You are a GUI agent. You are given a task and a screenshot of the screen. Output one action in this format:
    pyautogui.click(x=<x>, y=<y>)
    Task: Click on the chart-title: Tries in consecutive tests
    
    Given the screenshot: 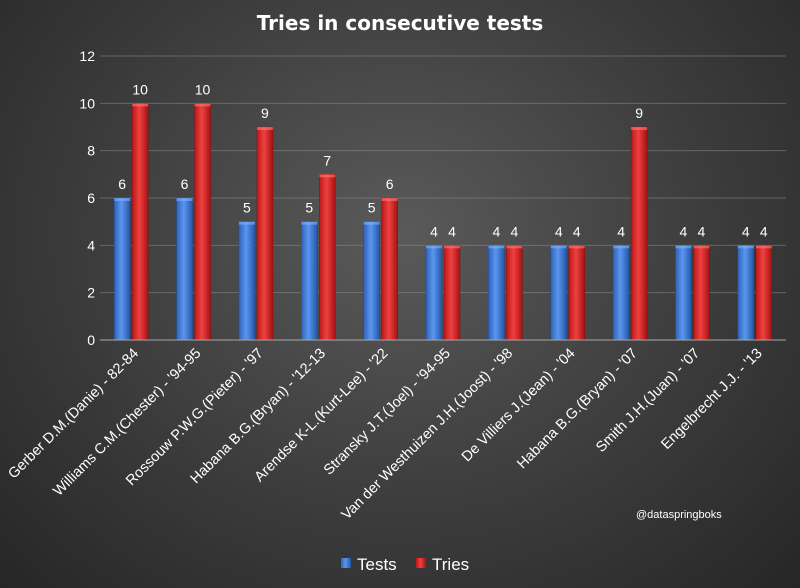 What is the action you would take?
    pyautogui.click(x=400, y=23)
    